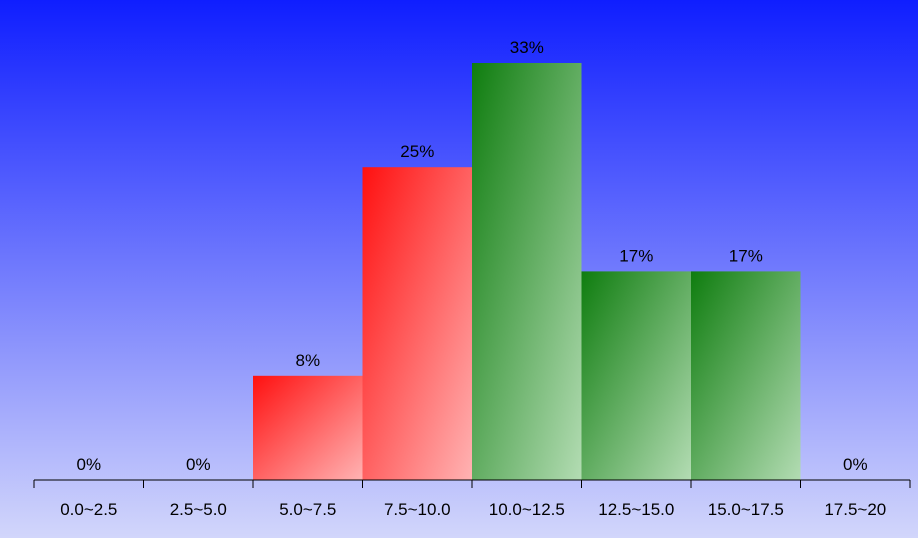  Describe the element at coordinates (417, 151) in the screenshot. I see `data-label-3: 25%` at that location.